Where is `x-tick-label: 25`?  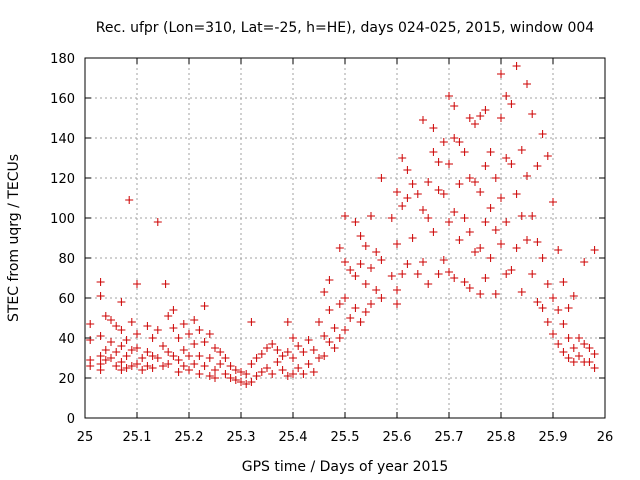
x-tick-label: 25 is located at coordinates (85, 437).